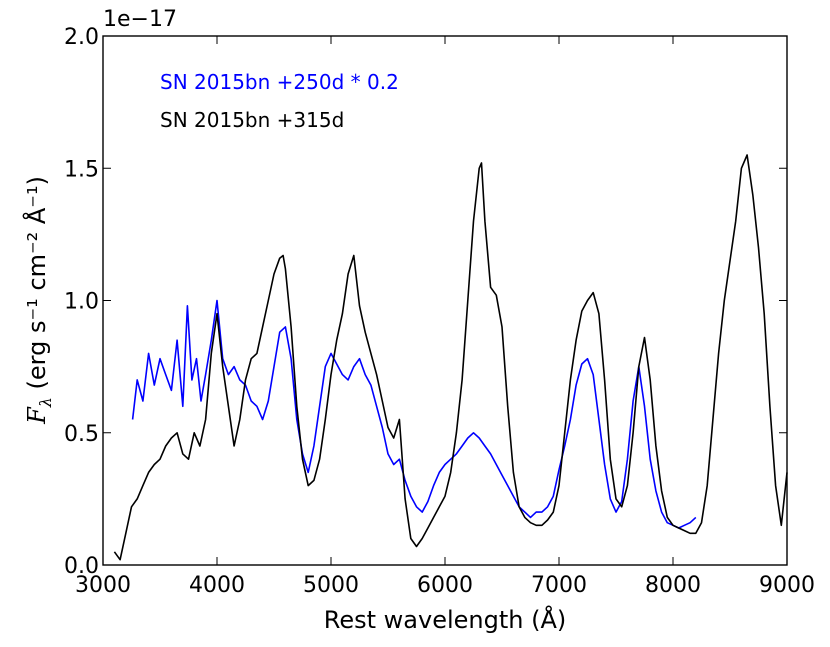 Image resolution: width=830 pixels, height=647 pixels. I want to click on y-axis-symbol: F, so click(37, 415).